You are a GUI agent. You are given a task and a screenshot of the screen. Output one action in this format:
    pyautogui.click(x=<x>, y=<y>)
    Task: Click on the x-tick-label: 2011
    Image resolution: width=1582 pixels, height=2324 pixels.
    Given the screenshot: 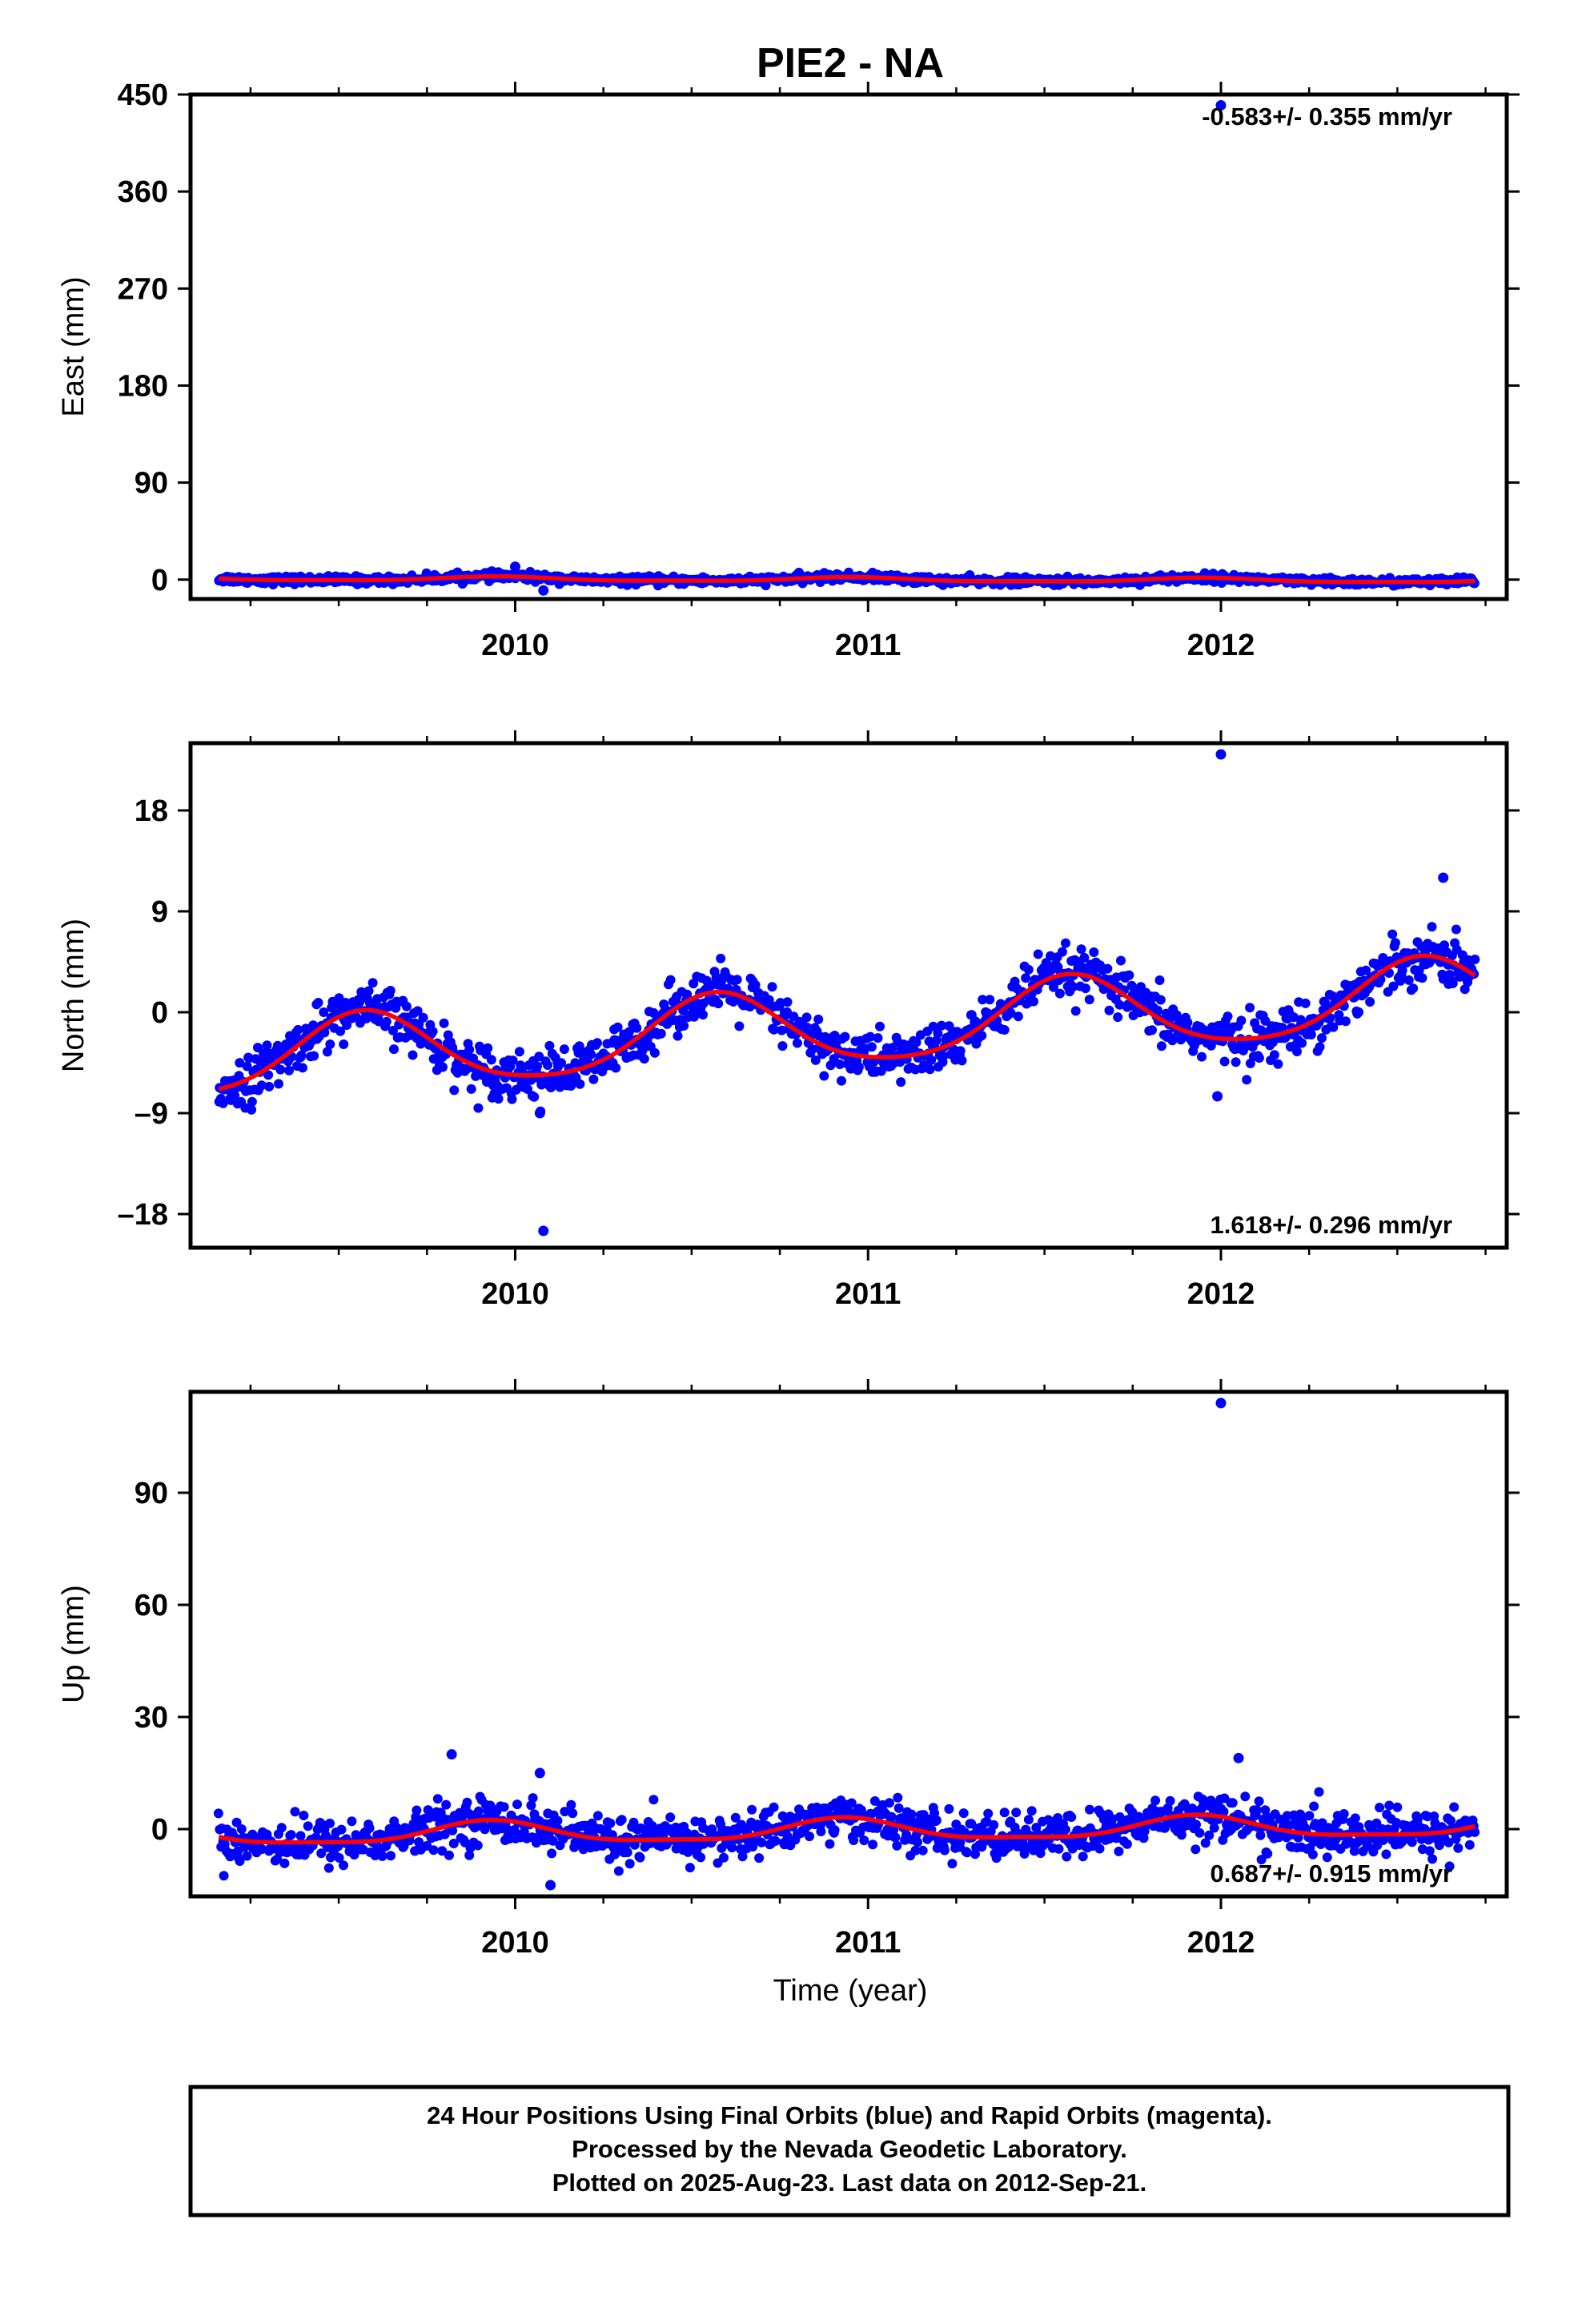 What is the action you would take?
    pyautogui.click(x=868, y=1294)
    